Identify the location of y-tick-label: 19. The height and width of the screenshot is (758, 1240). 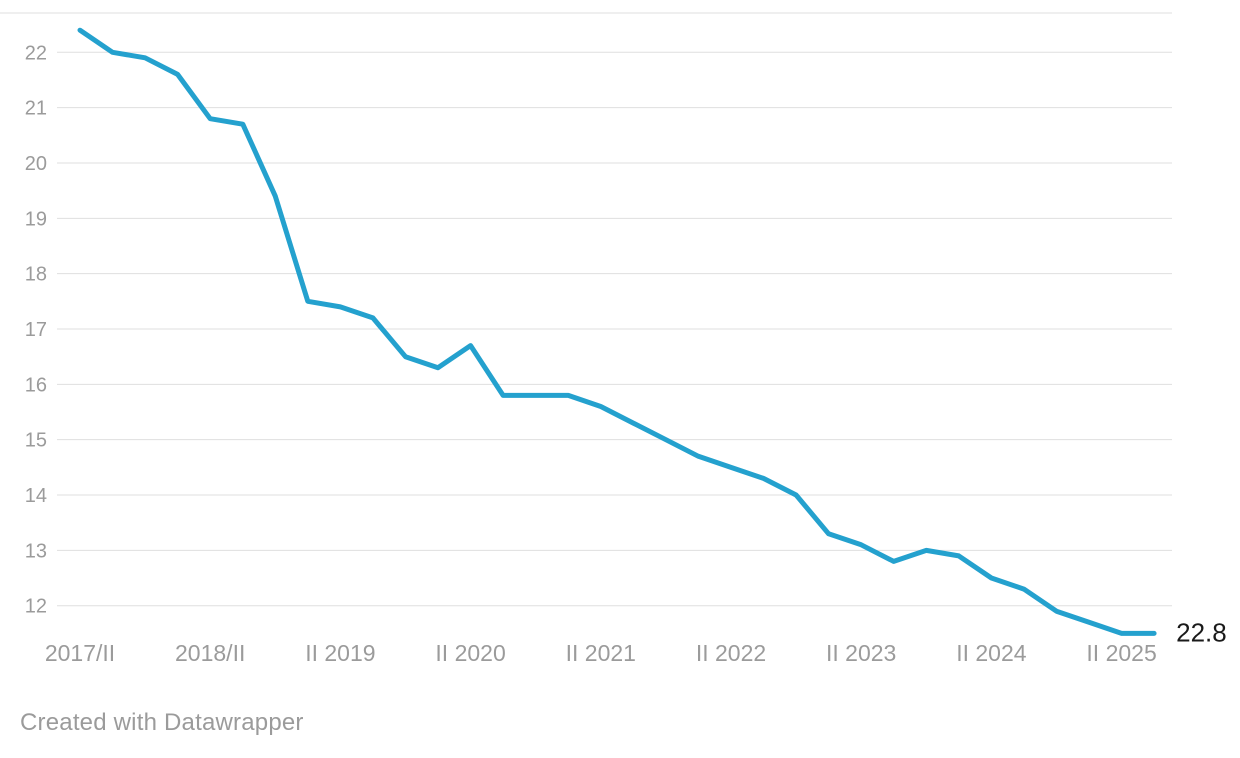
(36, 219).